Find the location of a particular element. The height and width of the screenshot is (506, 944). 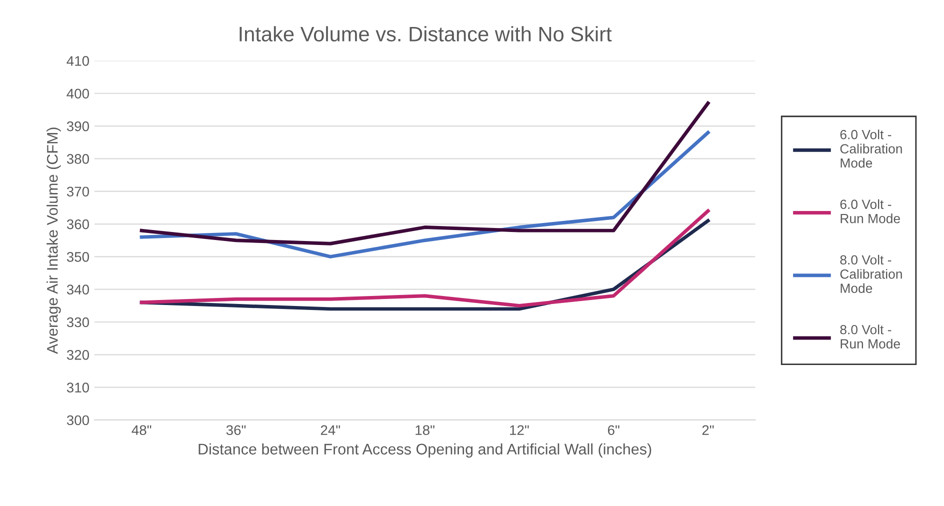

y-tick-label: 300 is located at coordinates (77, 420).